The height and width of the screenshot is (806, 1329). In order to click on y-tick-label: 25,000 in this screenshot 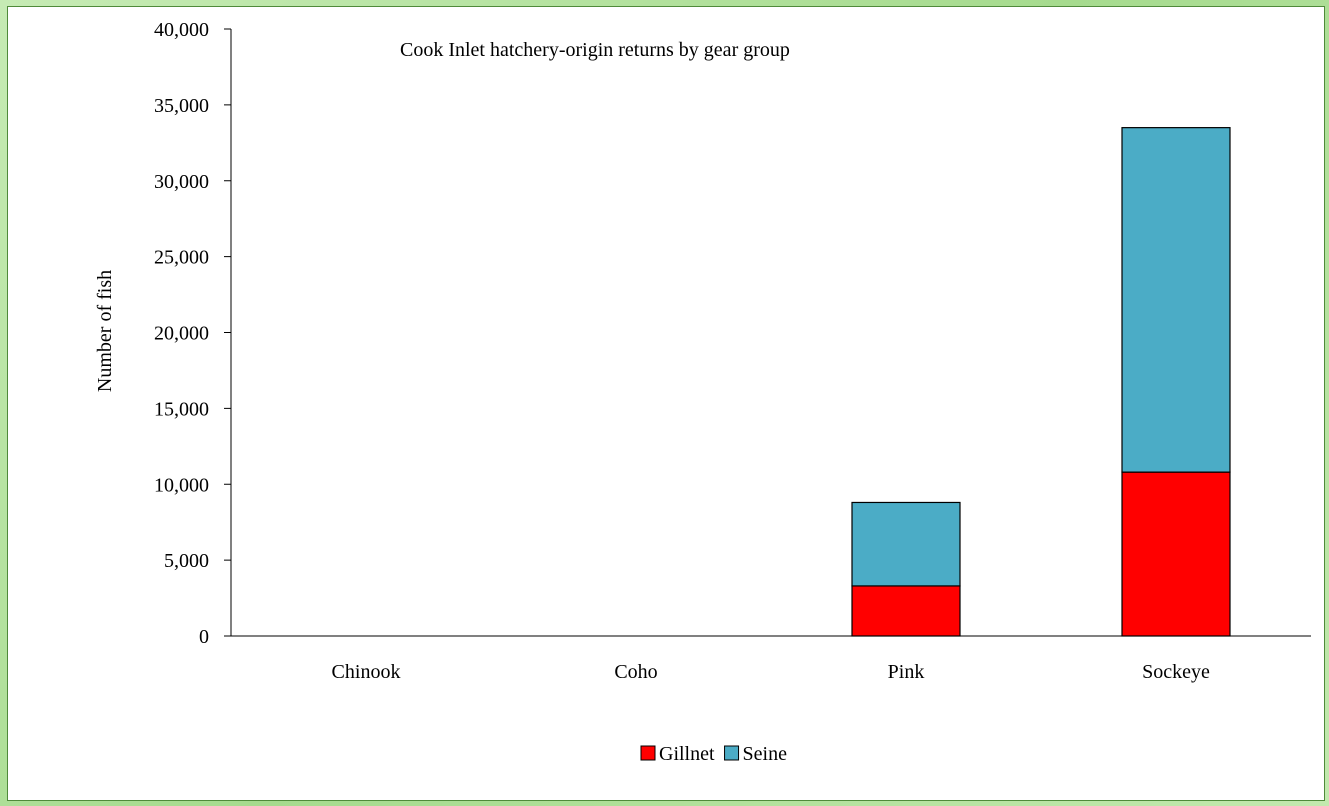, I will do `click(181, 258)`.